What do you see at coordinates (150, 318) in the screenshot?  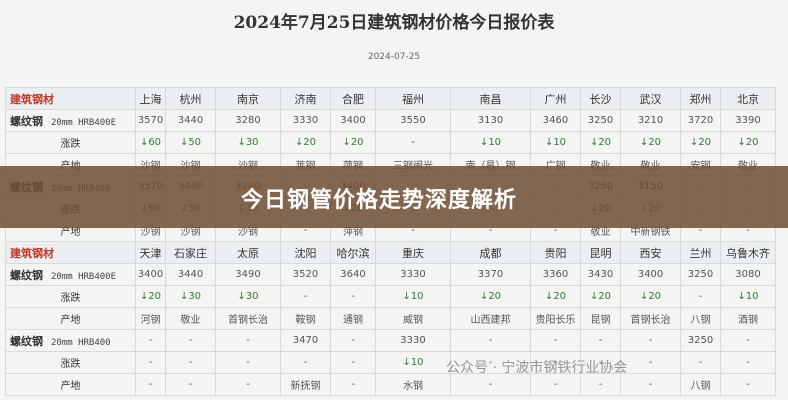 I see `cell: 河钢` at bounding box center [150, 318].